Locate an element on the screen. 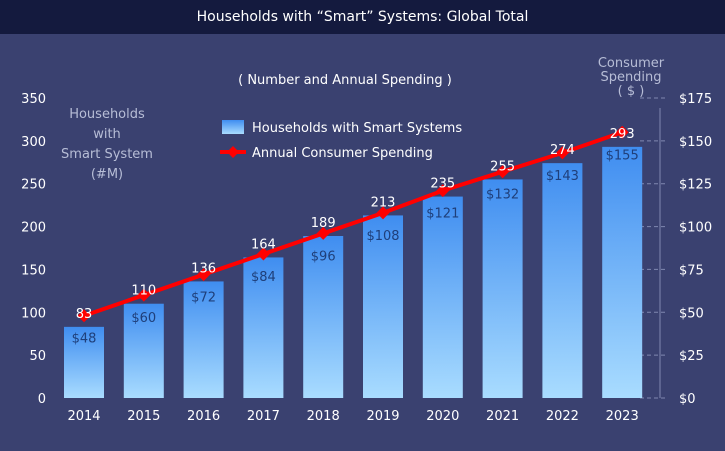 This screenshot has height=451, width=725. y-left-tick-label: 0 is located at coordinates (42, 399).